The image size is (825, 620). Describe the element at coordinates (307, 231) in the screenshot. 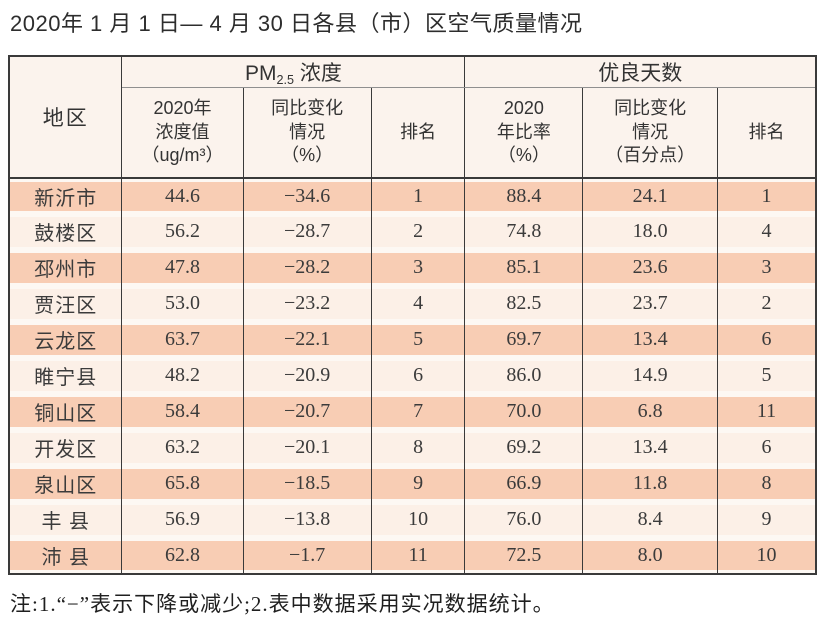

I see `pm-change-cell: −28.7` at that location.